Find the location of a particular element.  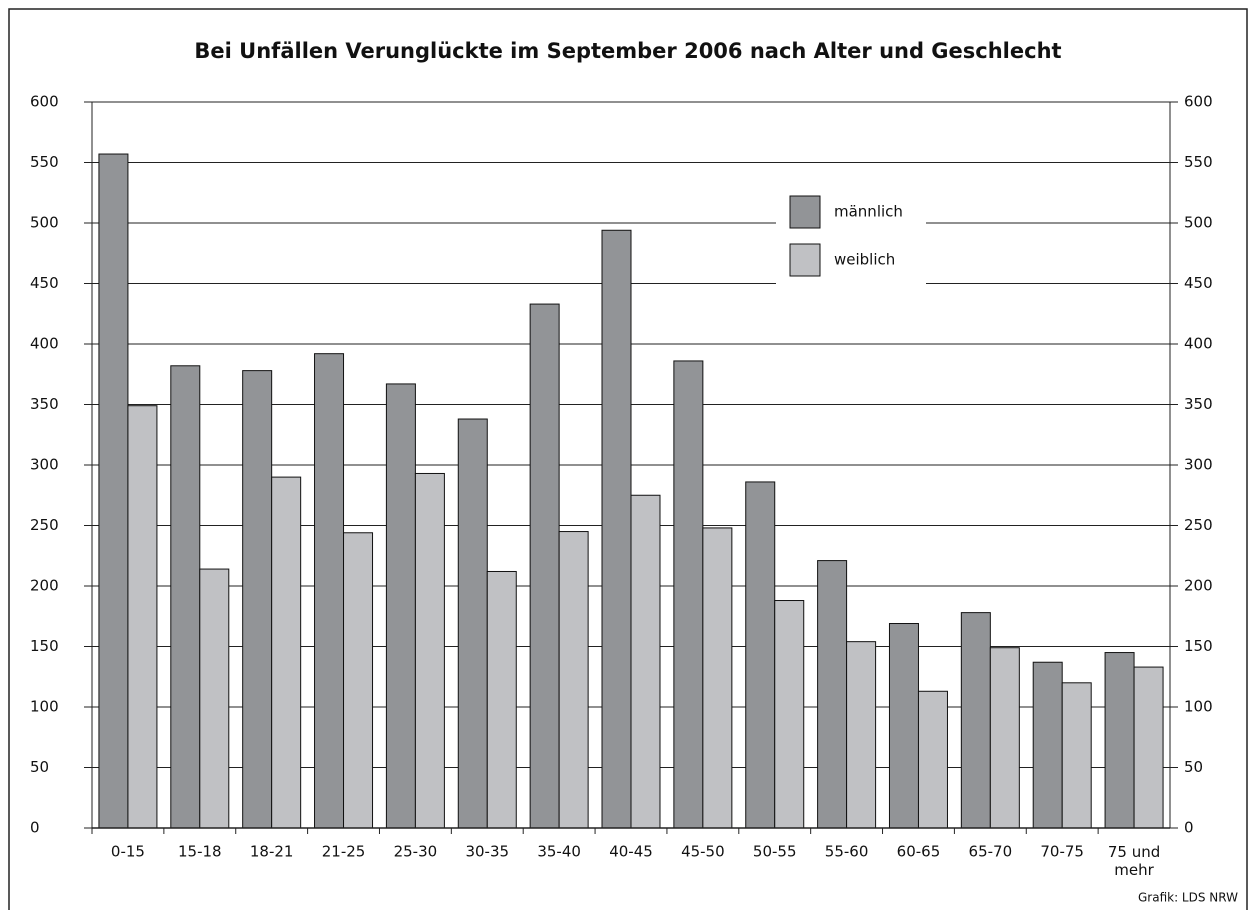

y2-tick-label: 50 is located at coordinates (1193, 767).